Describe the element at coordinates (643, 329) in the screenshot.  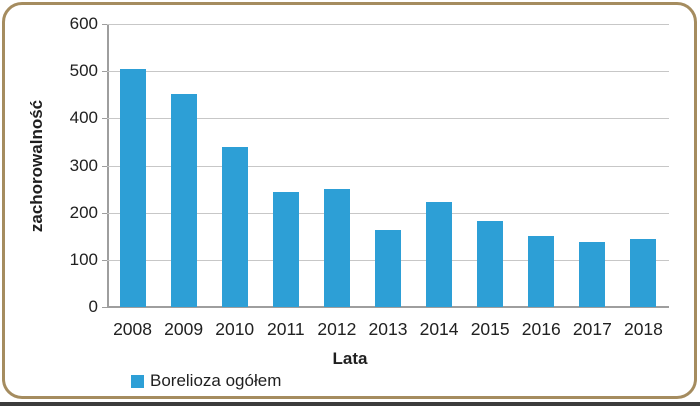
I see `x-tick-label-2018: 2018` at that location.